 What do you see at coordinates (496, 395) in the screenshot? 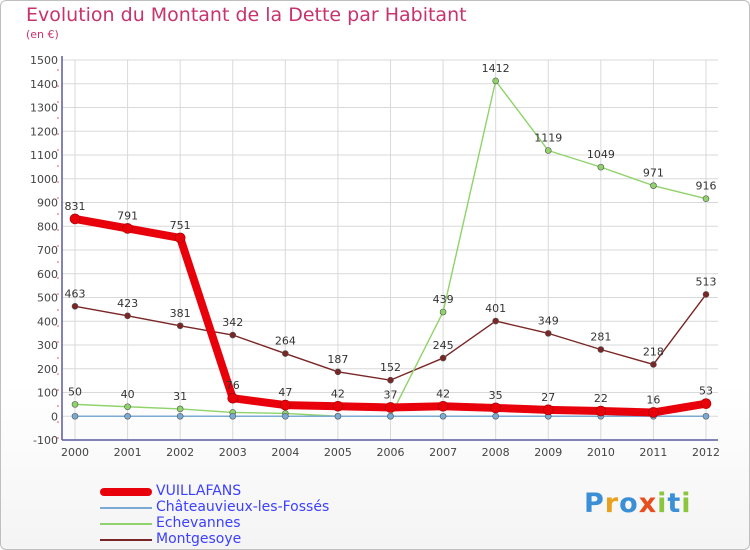
I see `data-label: 35` at bounding box center [496, 395].